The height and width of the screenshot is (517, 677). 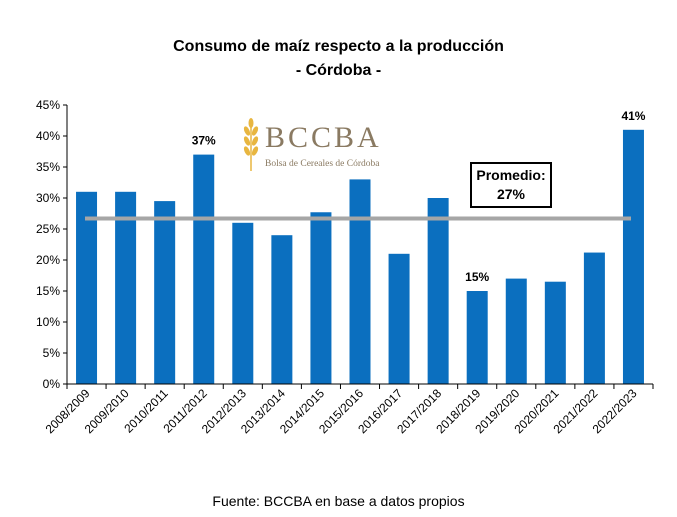 What do you see at coordinates (338, 70) in the screenshot?
I see `chart-title-line2: - Córdoba -` at bounding box center [338, 70].